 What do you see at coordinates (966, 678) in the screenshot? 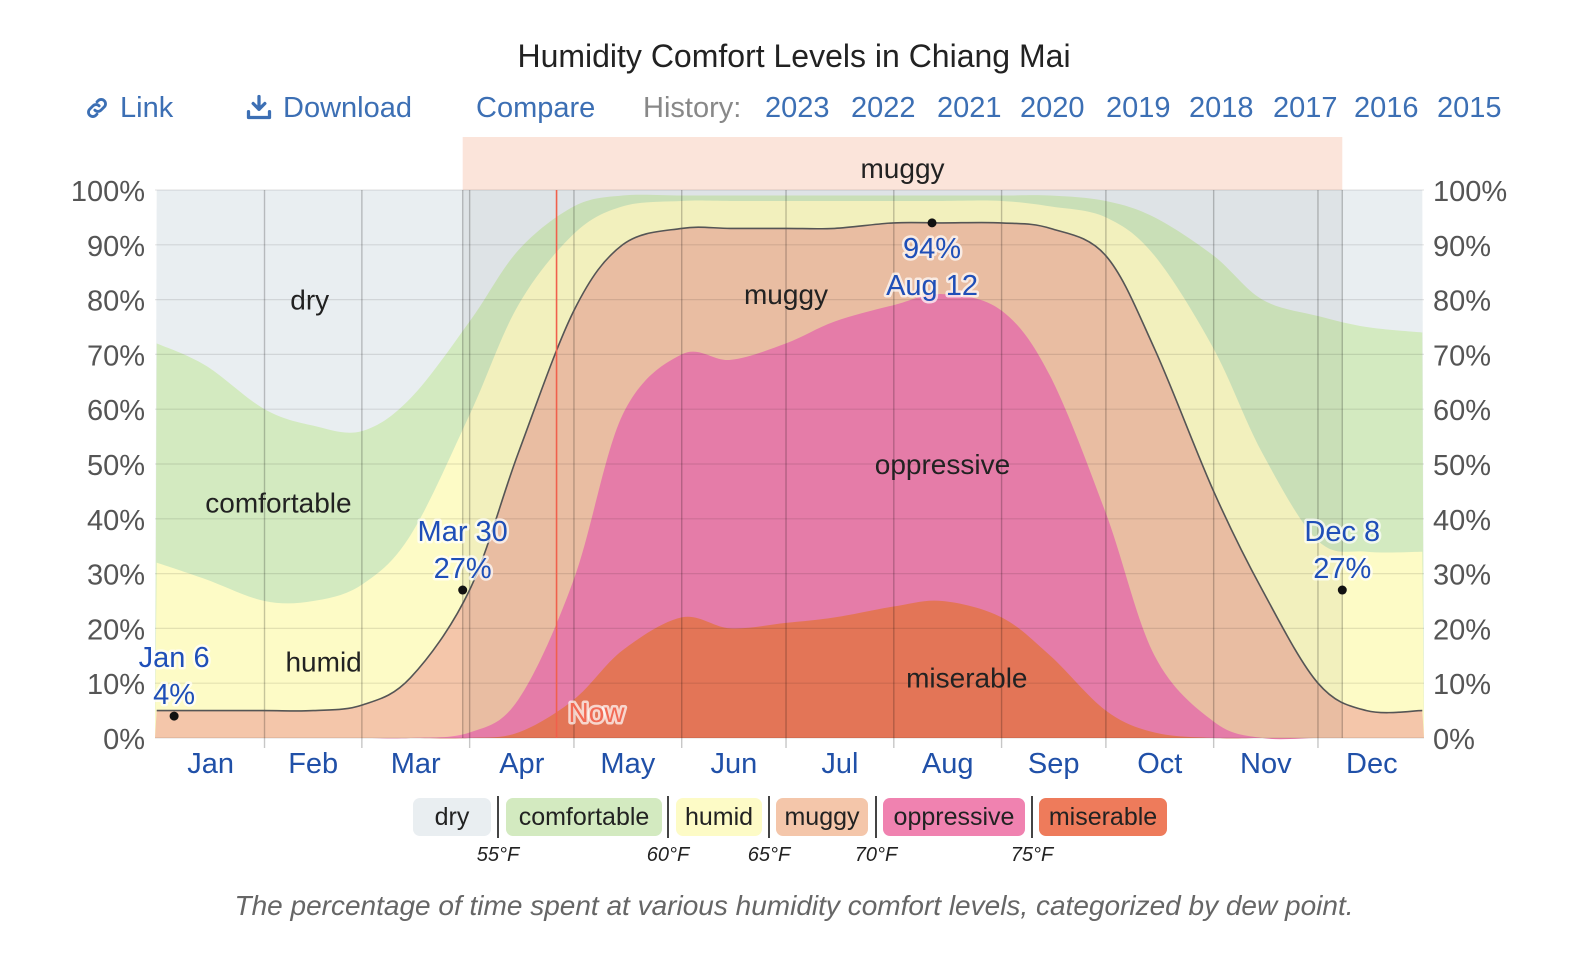
I see `band-label-miserable: miserable` at bounding box center [966, 678].